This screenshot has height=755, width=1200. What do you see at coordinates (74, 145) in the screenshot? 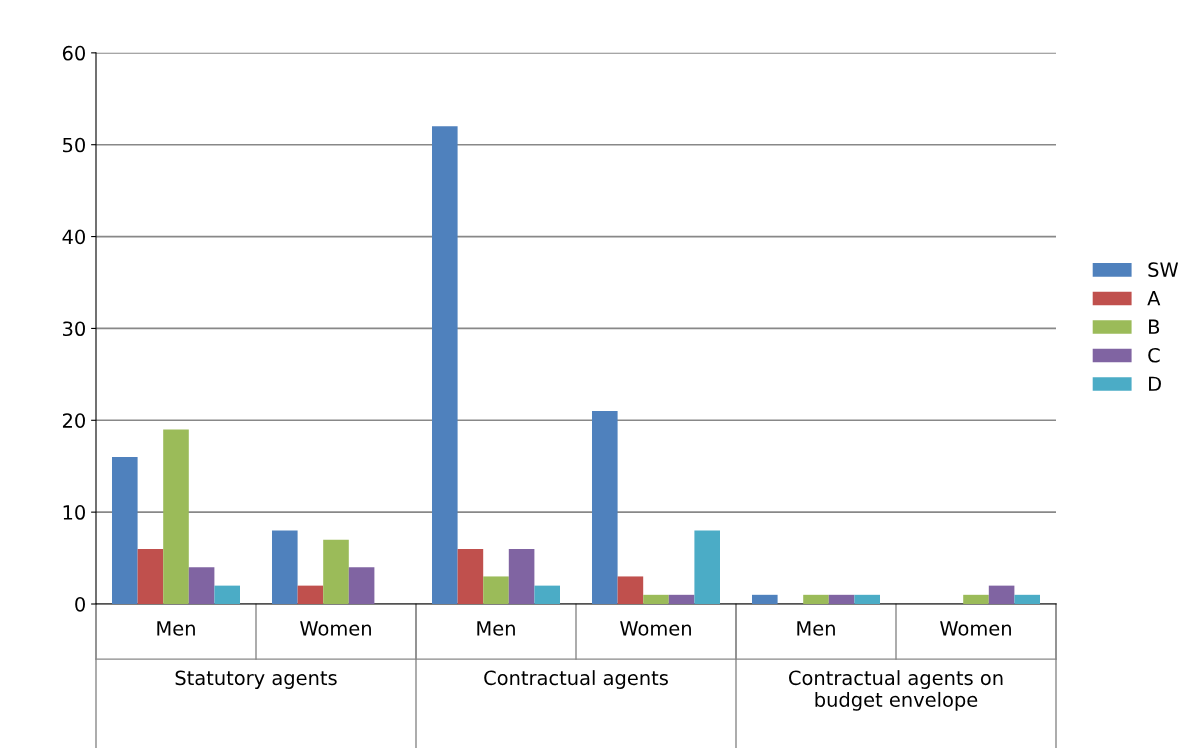
I see `y-tick-label: 50` at bounding box center [74, 145].